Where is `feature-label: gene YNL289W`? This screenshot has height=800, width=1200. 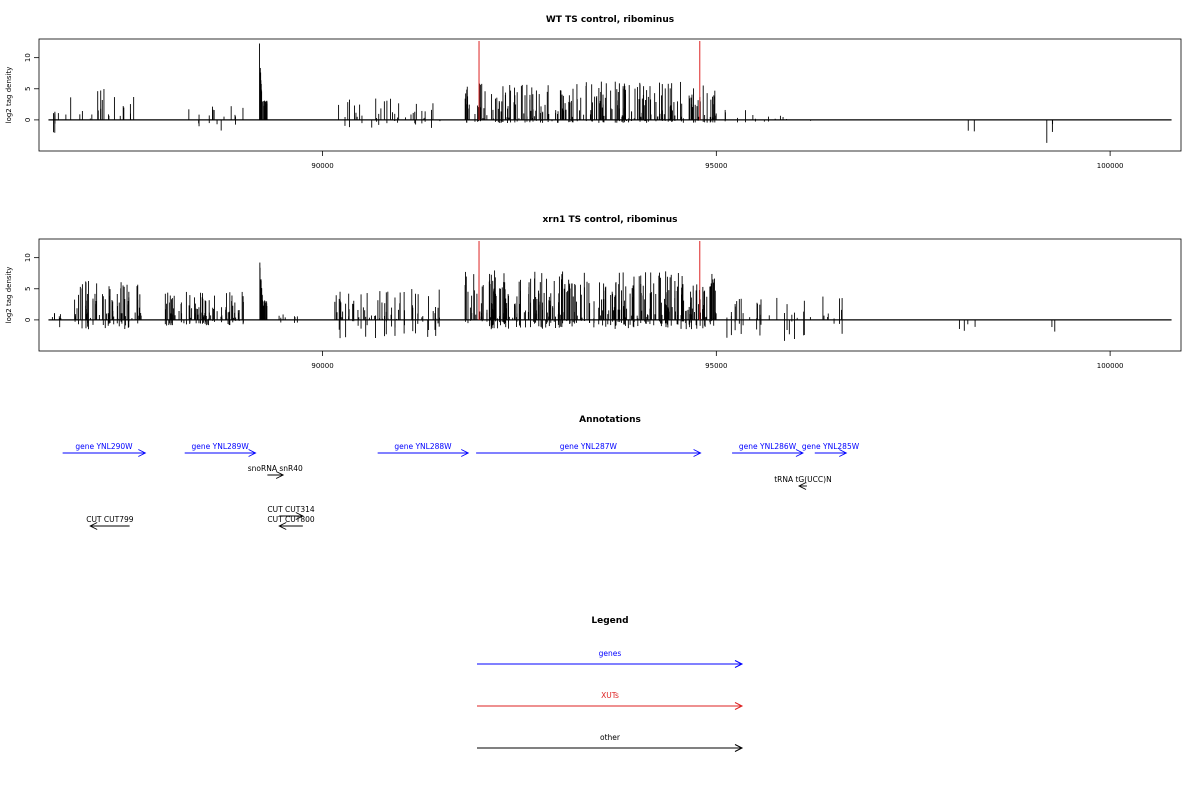 feature-label: gene YNL289W is located at coordinates (221, 446).